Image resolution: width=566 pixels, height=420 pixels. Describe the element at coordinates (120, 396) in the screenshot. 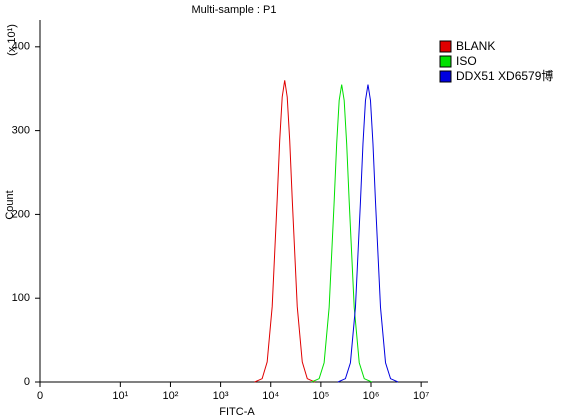

I see `x-tick-label: 10¹` at that location.